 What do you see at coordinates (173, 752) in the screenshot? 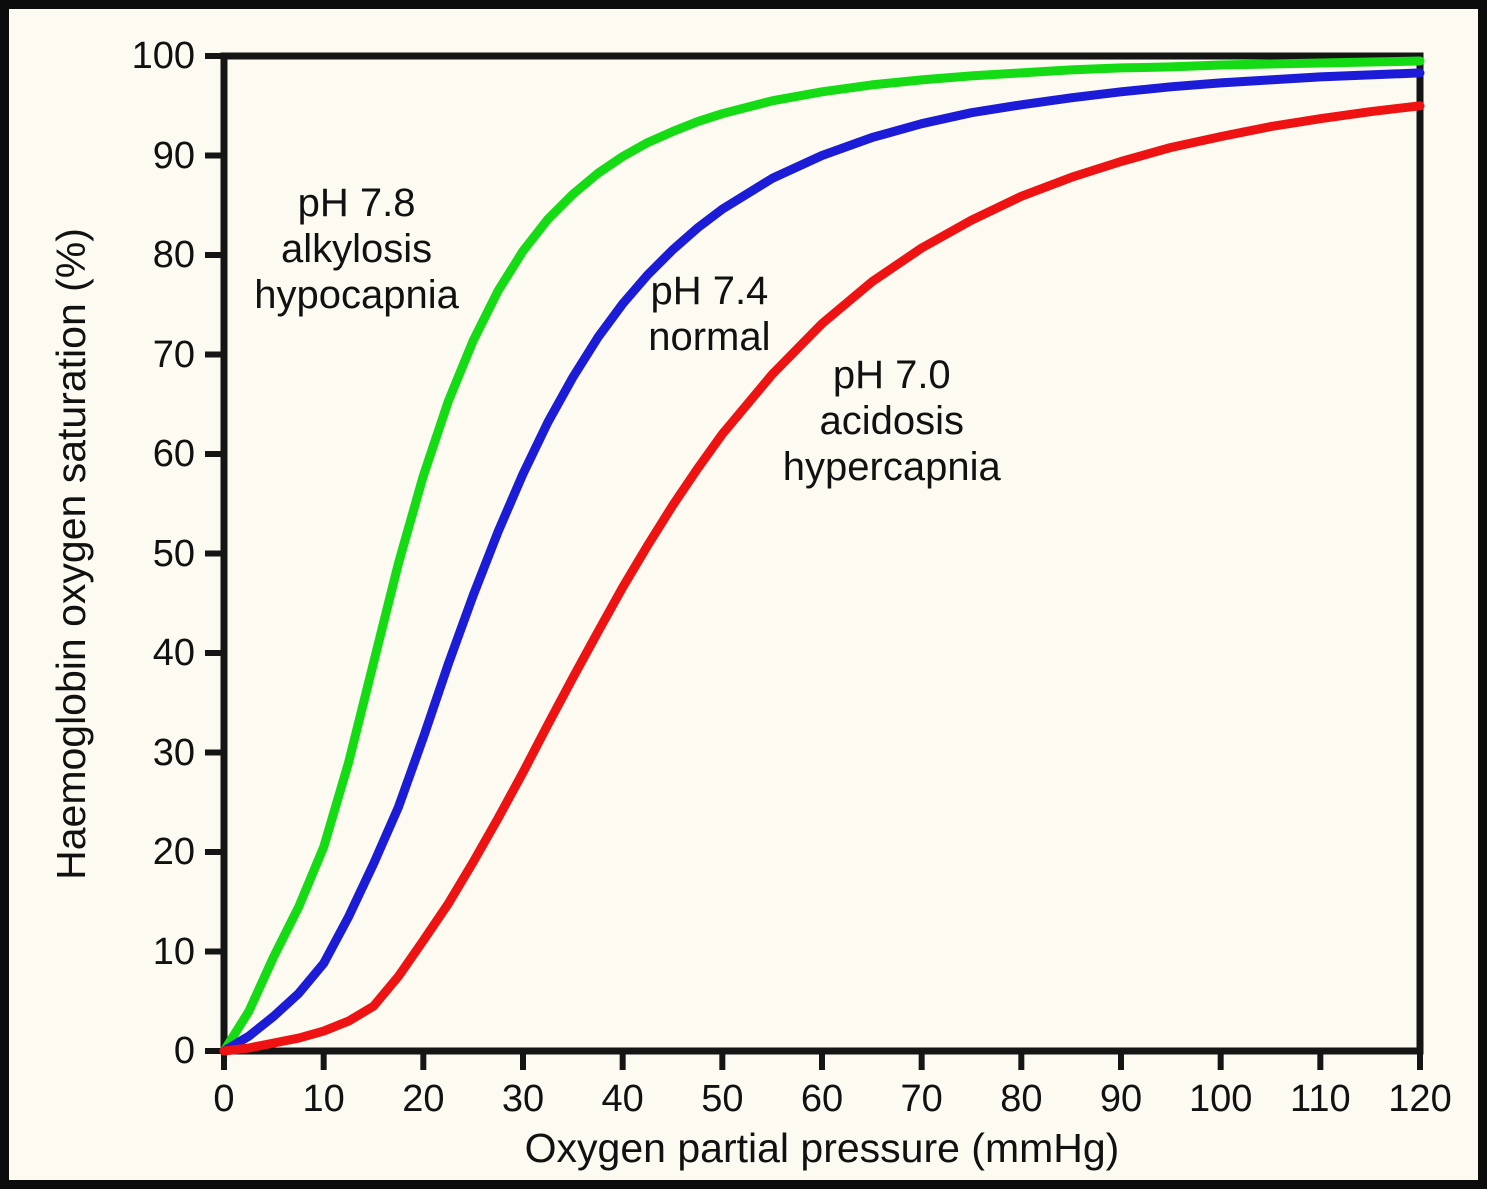
I see `y-tick-label: 30` at bounding box center [173, 752].